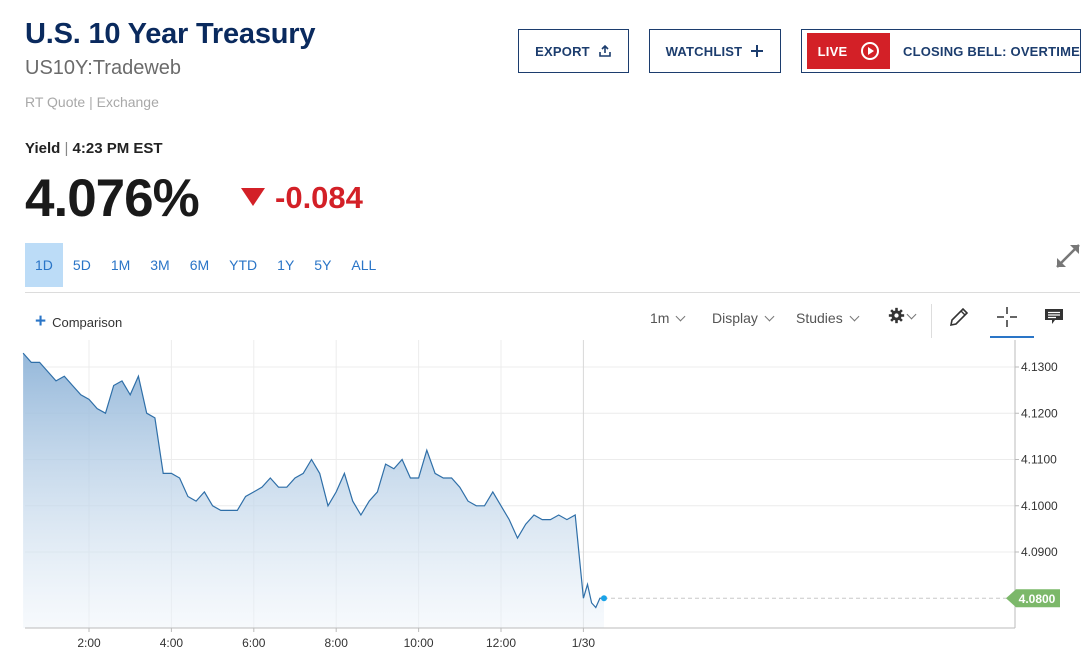 The image size is (1084, 664). Describe the element at coordinates (735, 318) in the screenshot. I see `display-label: Display` at that location.